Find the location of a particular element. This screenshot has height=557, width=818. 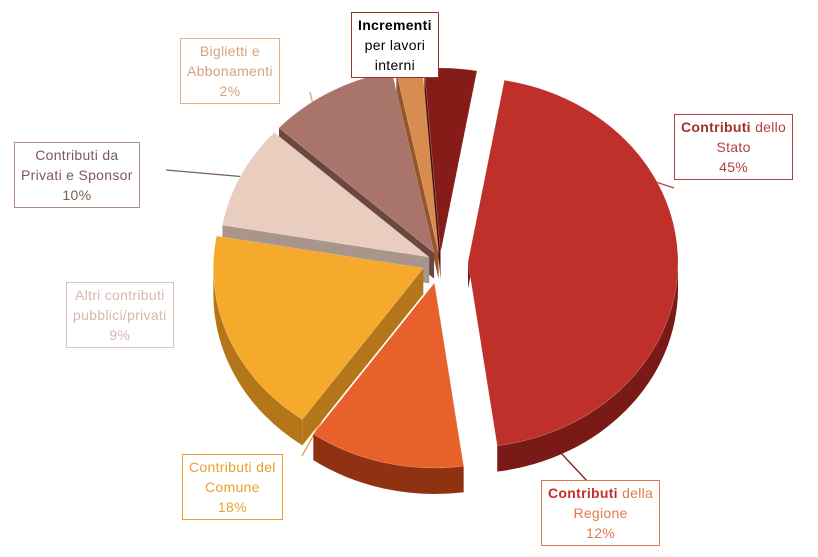

label-stato-pct: 45% is located at coordinates (734, 167).